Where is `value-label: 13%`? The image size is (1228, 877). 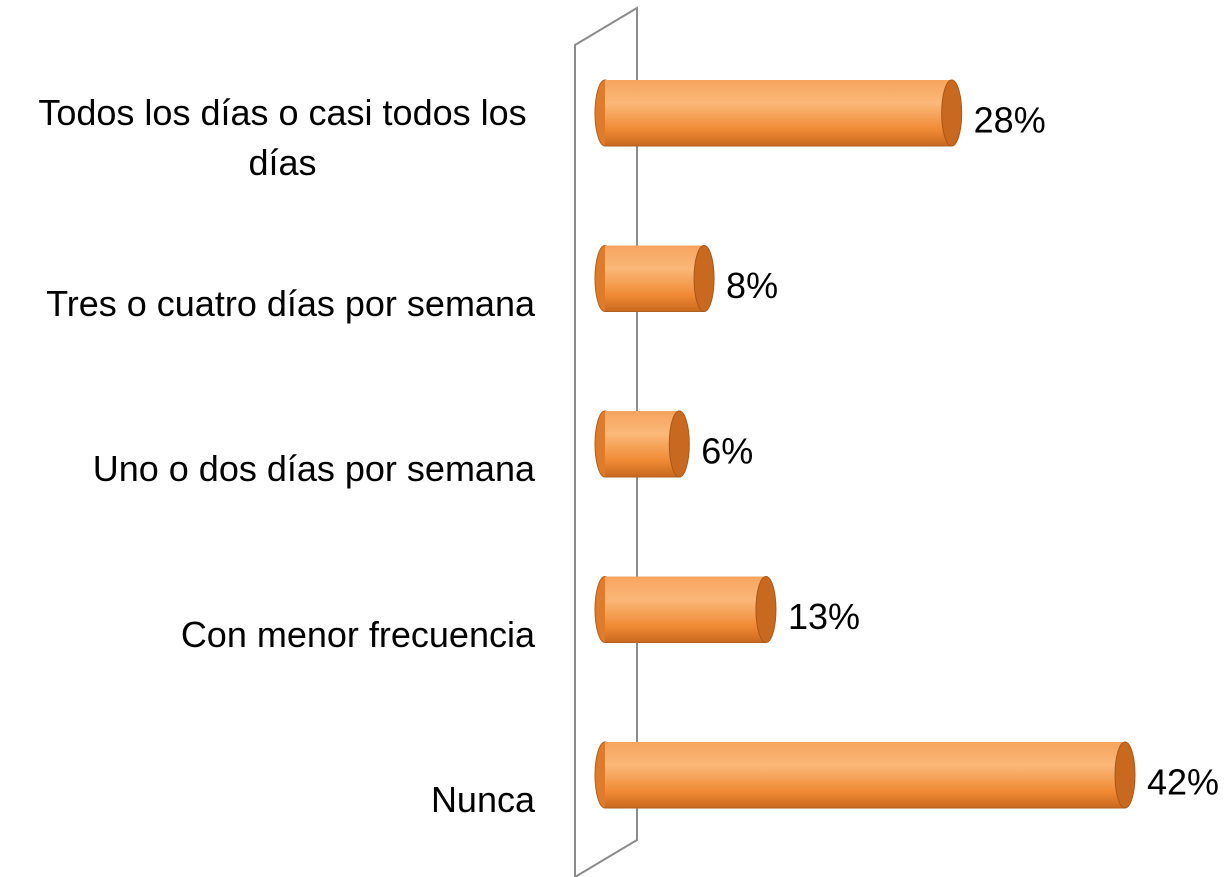
value-label: 13% is located at coordinates (824, 616).